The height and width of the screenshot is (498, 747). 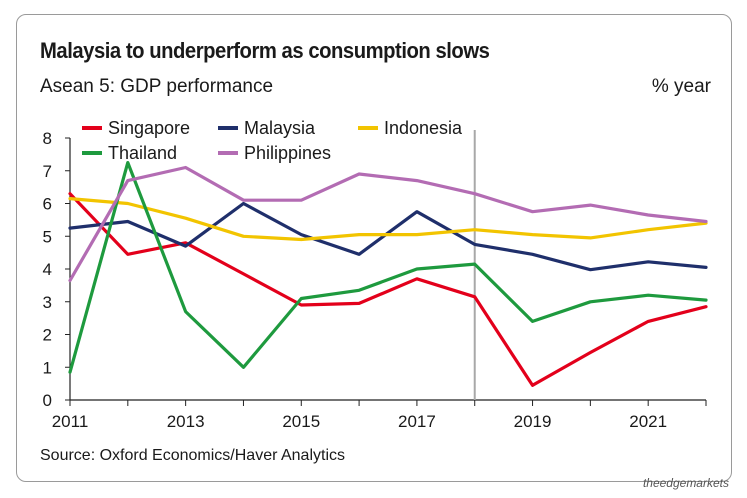 What do you see at coordinates (287, 153) in the screenshot?
I see `legend-label-philippines: Philippines` at bounding box center [287, 153].